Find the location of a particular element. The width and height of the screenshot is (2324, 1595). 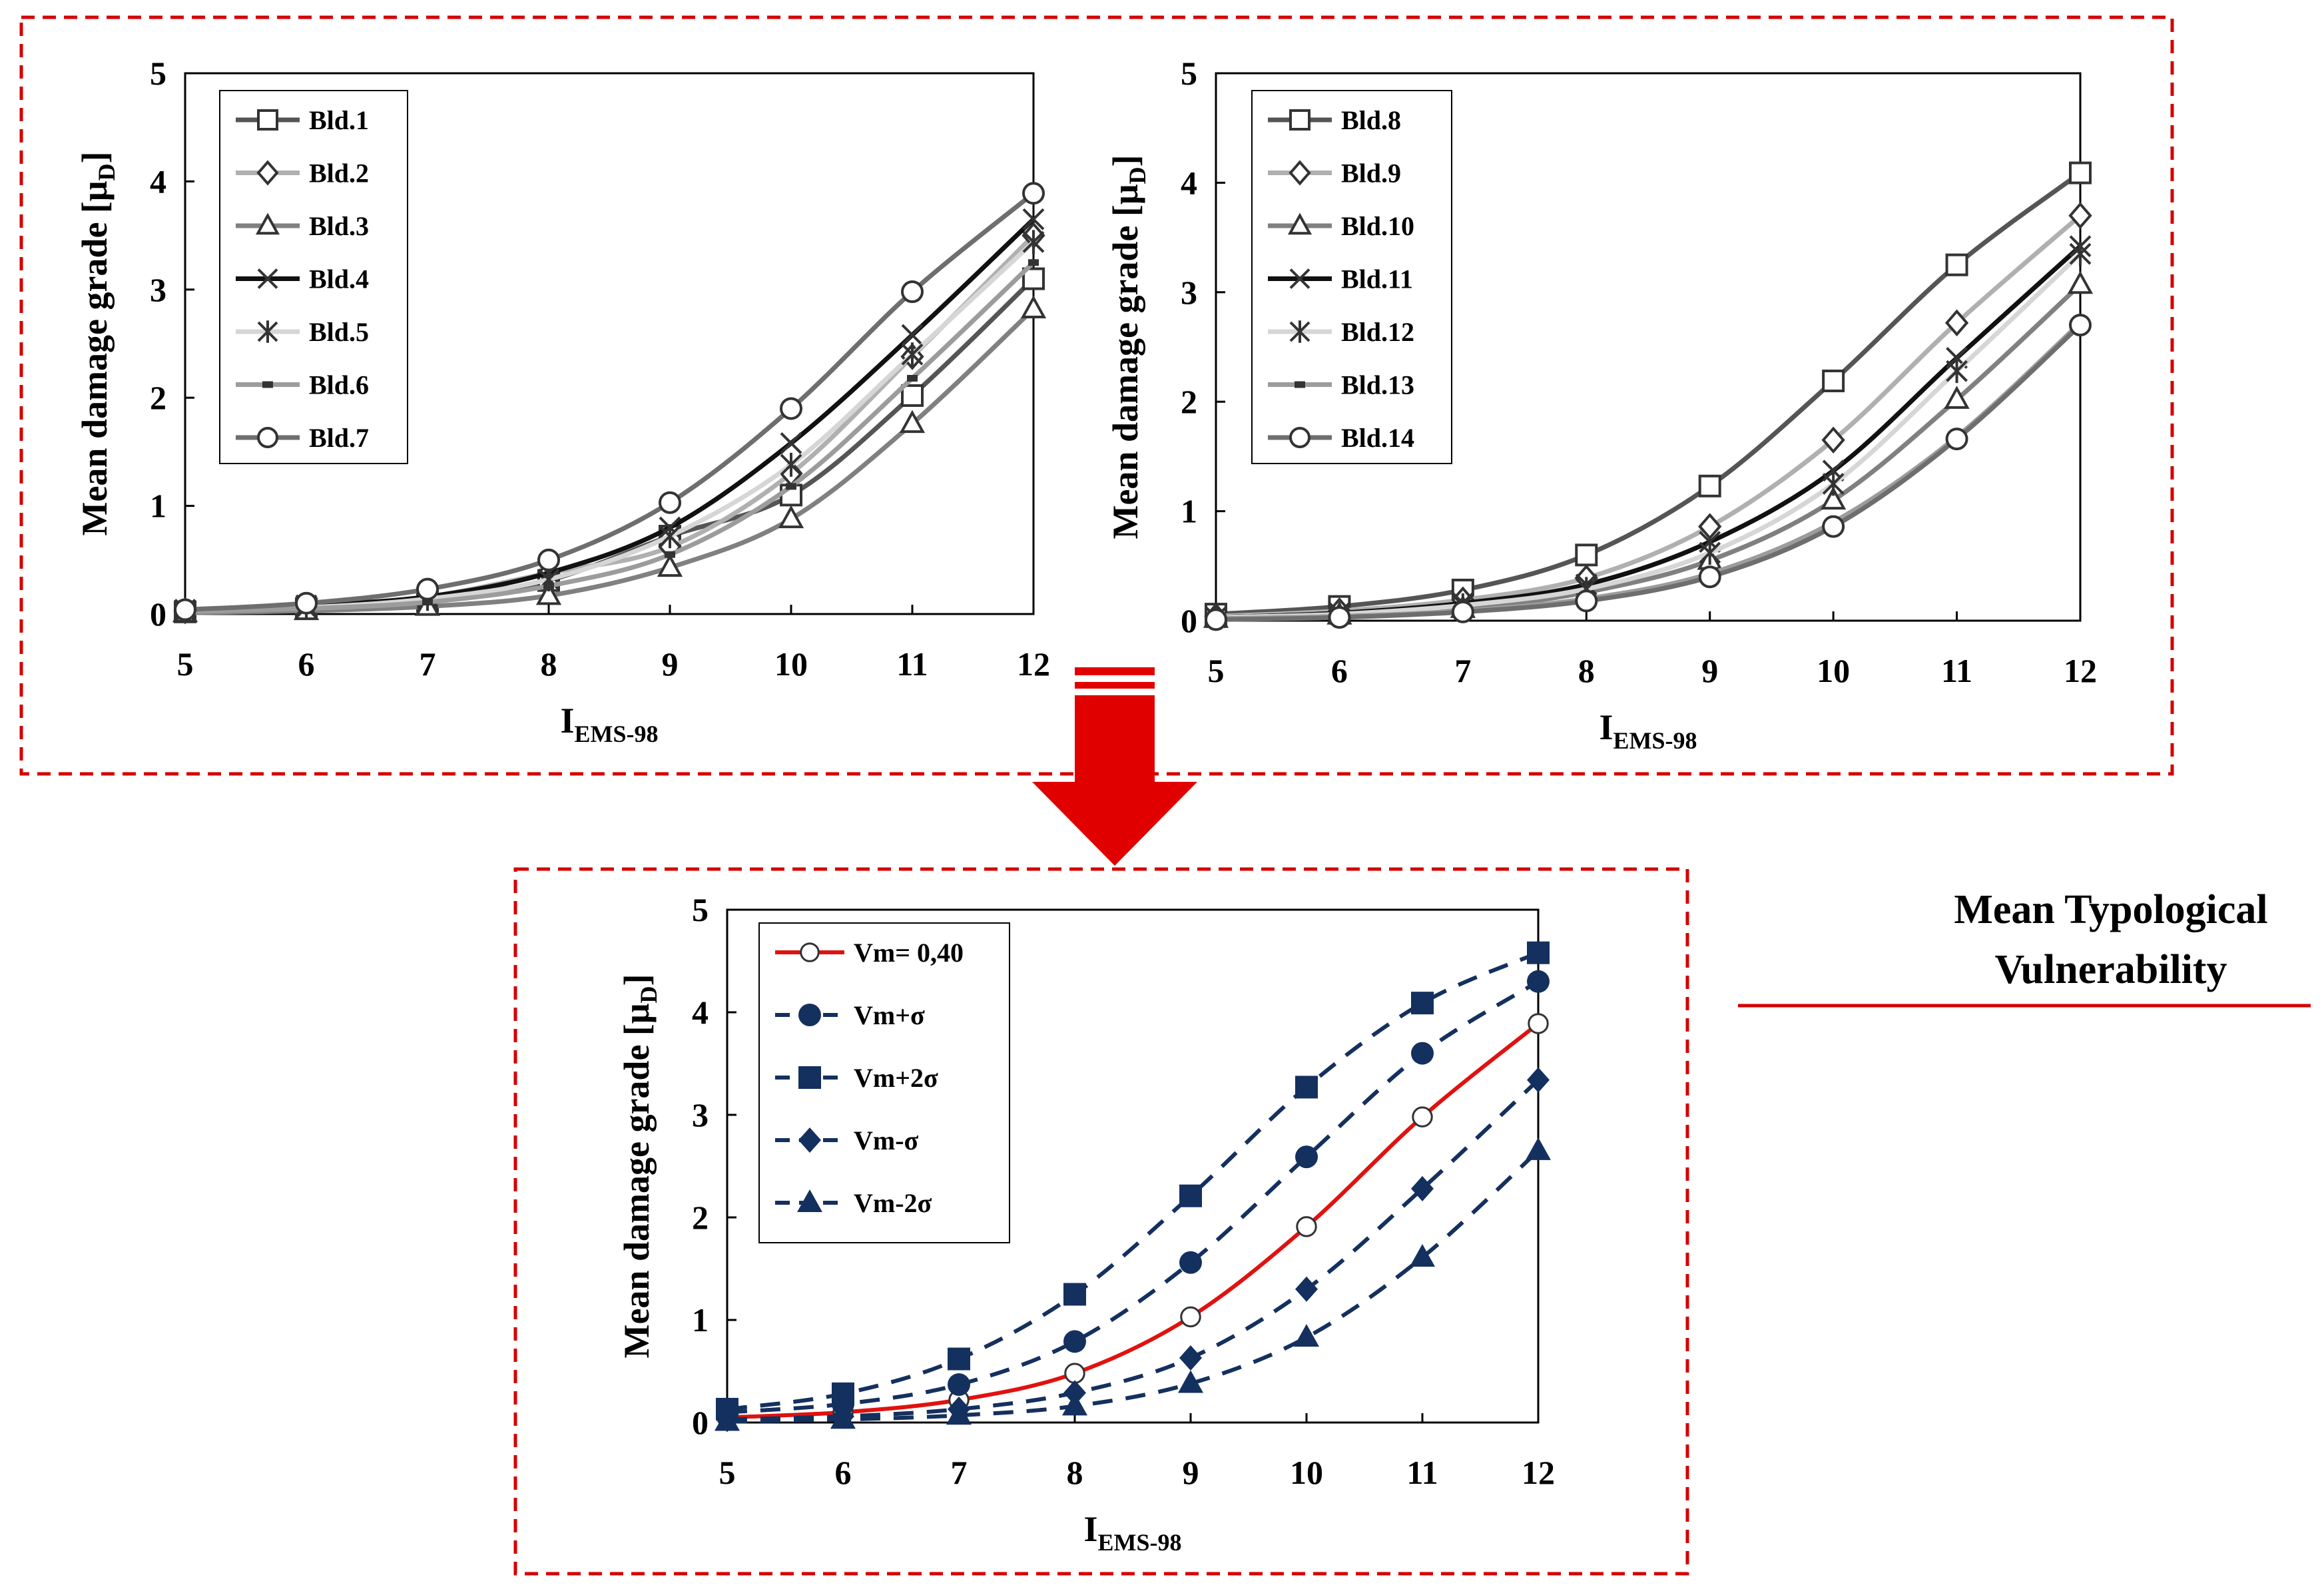

legend-label: Bld.5 is located at coordinates (339, 332).